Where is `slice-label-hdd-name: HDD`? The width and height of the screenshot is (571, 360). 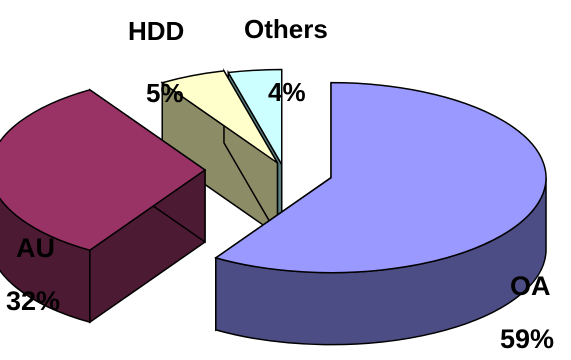 slice-label-hdd-name: HDD is located at coordinates (156, 31).